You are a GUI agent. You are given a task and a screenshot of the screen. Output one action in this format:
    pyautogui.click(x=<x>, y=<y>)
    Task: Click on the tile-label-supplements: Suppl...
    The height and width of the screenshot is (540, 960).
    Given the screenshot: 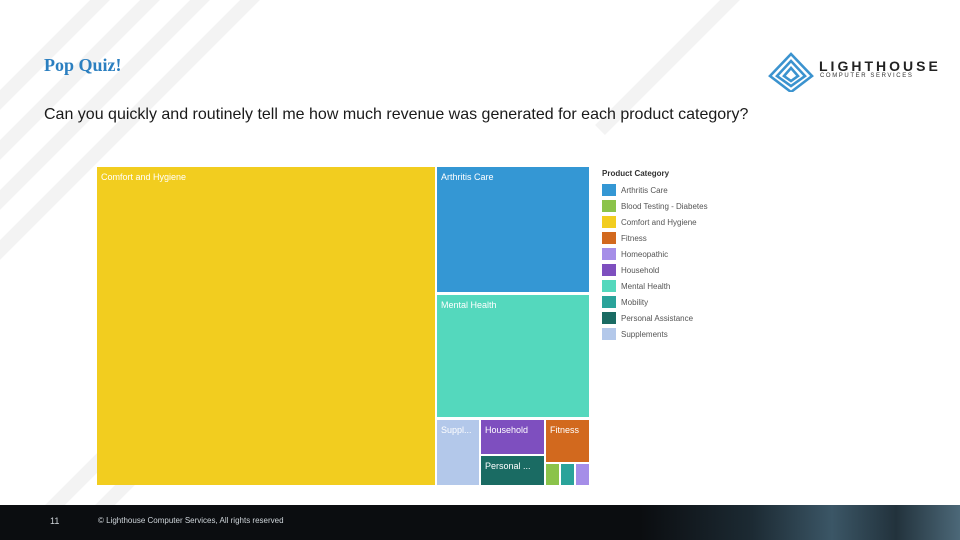 What is the action you would take?
    pyautogui.click(x=456, y=430)
    